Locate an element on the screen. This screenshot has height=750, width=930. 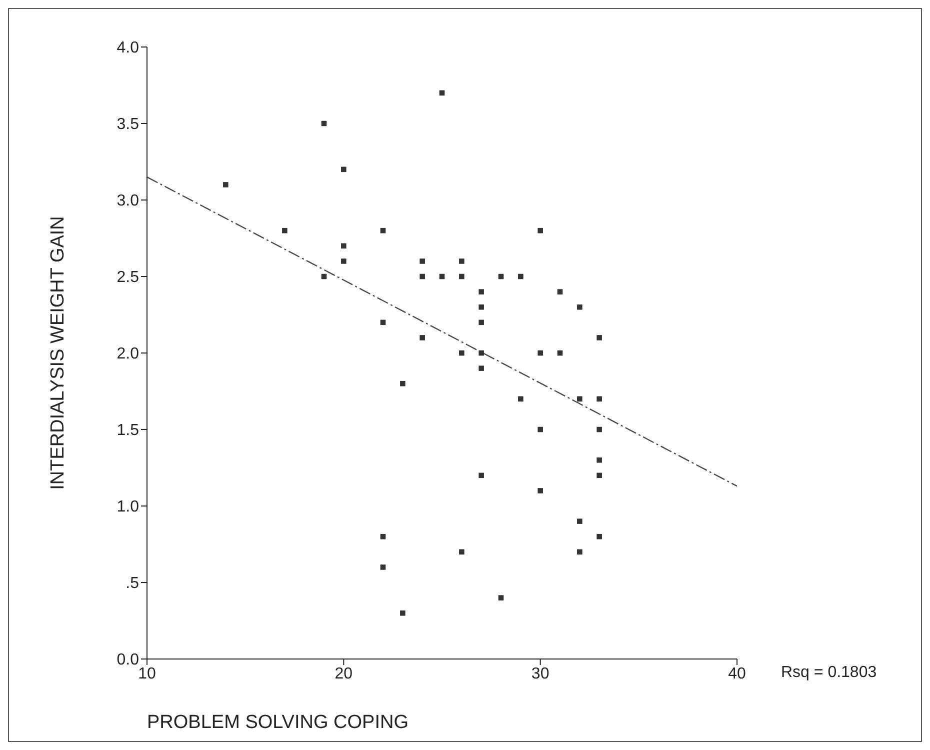
y-tick-label: 0.0 is located at coordinates (128, 660).